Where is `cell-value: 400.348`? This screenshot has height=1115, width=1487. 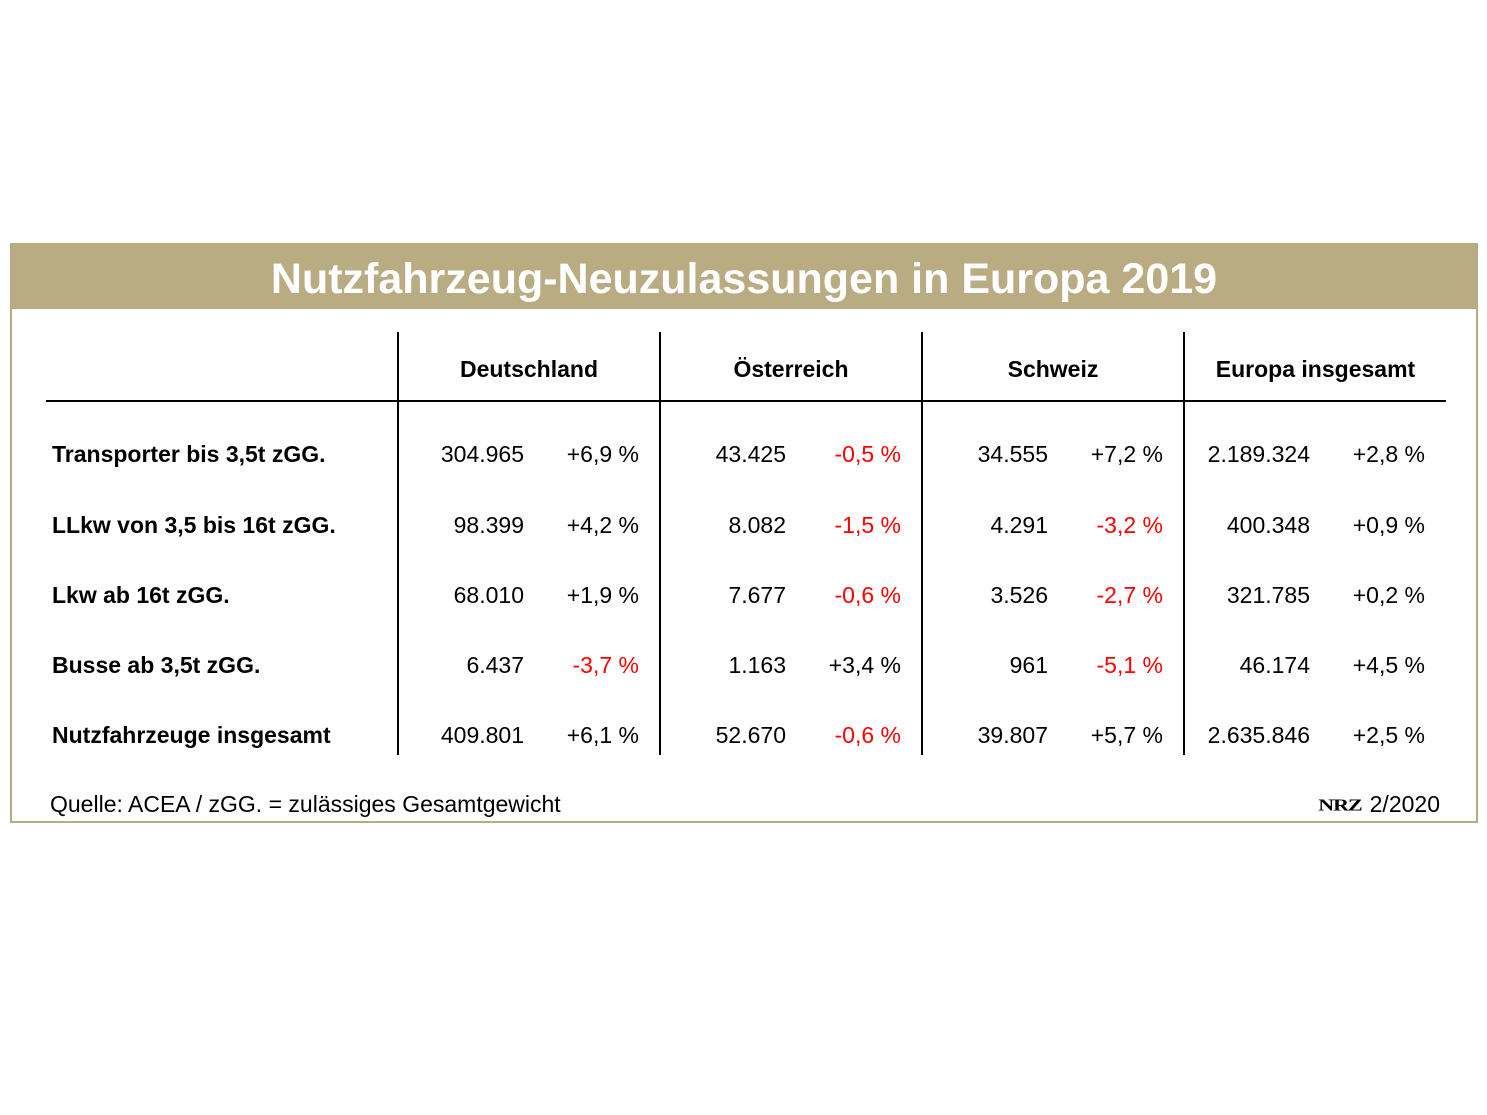 cell-value: 400.348 is located at coordinates (1268, 525).